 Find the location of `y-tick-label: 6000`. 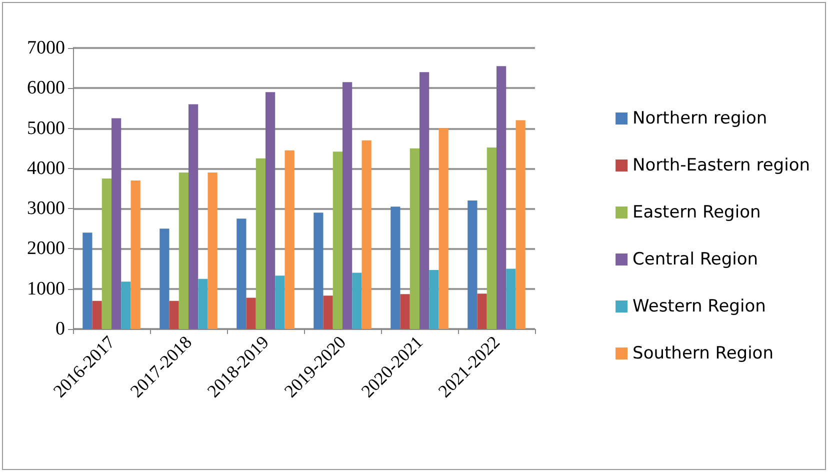

y-tick-label: 6000 is located at coordinates (46, 88).